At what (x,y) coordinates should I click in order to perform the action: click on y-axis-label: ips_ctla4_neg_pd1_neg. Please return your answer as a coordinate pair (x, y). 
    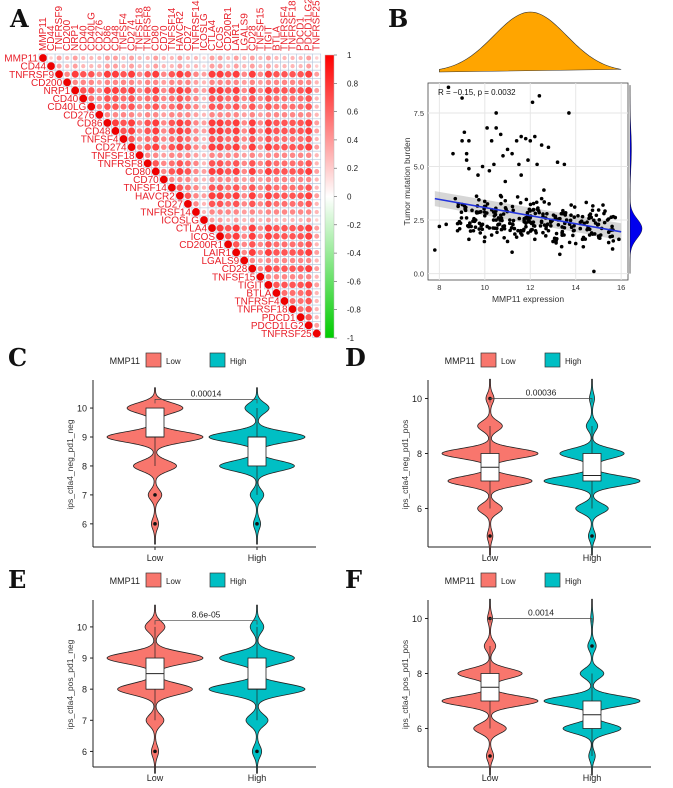
    Looking at the image, I should click on (70, 464).